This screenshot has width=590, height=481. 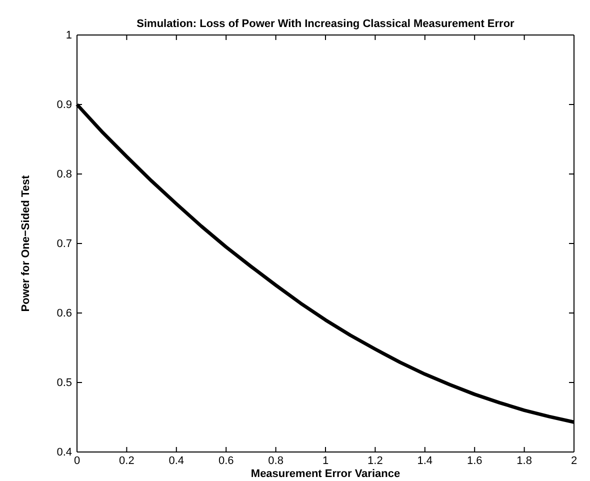 I want to click on y-tick-label: 0.8, so click(x=64, y=174).